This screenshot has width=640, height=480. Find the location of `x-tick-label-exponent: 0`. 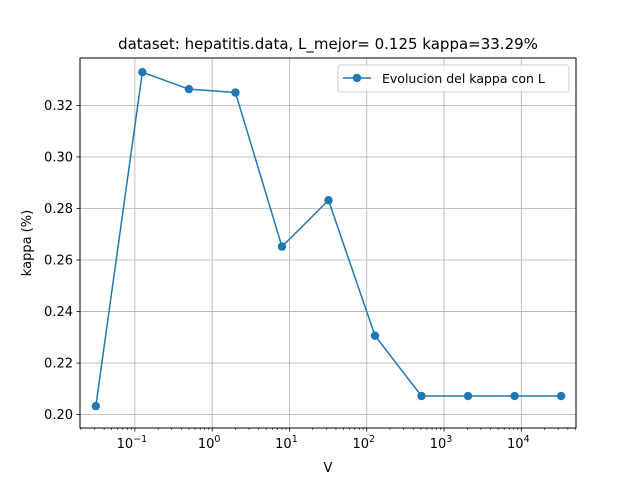

x-tick-label-exponent: 0 is located at coordinates (217, 439).